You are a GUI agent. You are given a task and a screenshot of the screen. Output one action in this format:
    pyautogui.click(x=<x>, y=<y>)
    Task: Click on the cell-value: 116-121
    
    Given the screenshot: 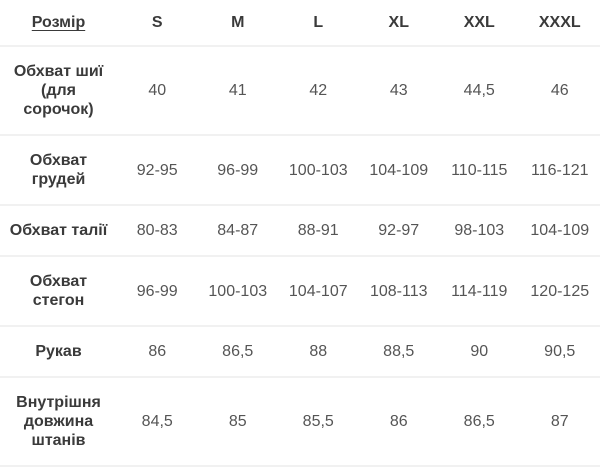 What is the action you would take?
    pyautogui.click(x=560, y=170)
    